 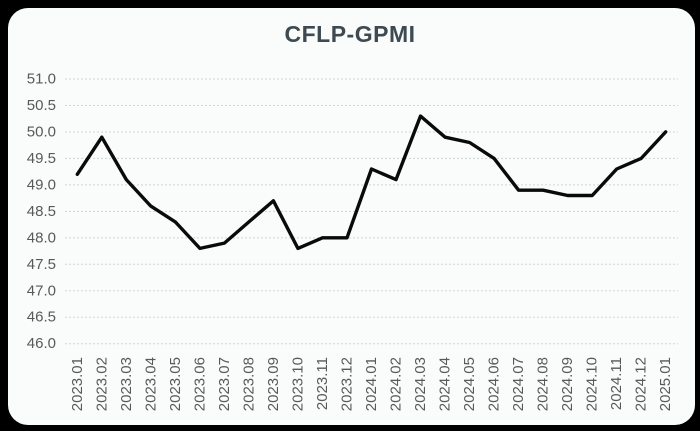 I want to click on y-axis-tick-label: 49.5, so click(x=41, y=158).